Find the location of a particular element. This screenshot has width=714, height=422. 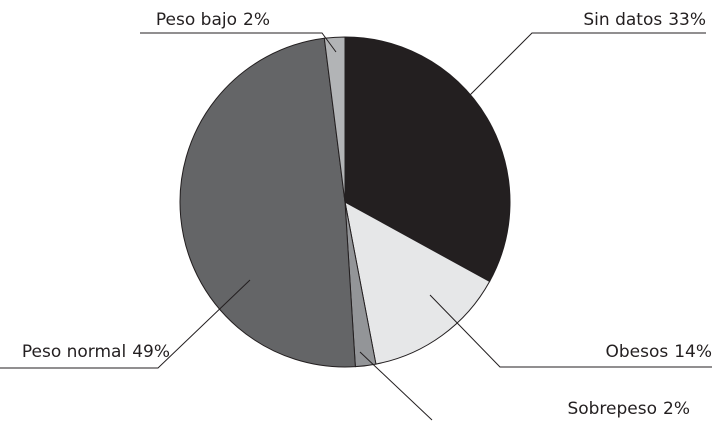

slice-label: Sin datos 33% is located at coordinates (644, 20).